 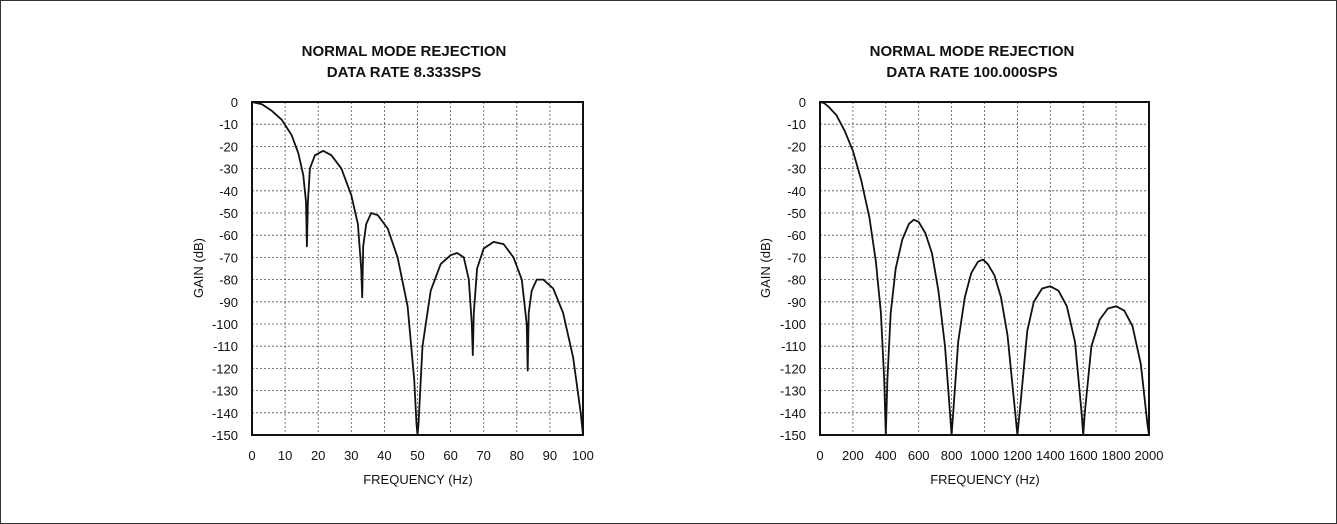 What do you see at coordinates (1083, 455) in the screenshot?
I see `chart-right-x-tick-label: 1600` at bounding box center [1083, 455].